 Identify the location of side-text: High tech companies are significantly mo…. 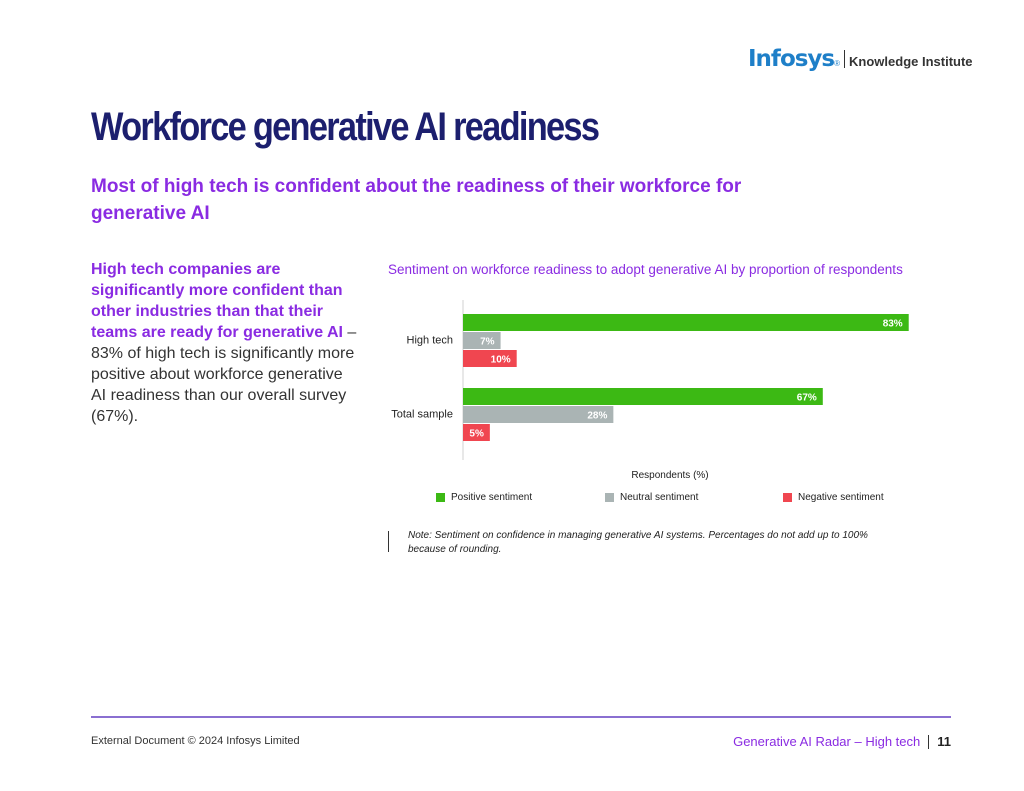
(226, 343).